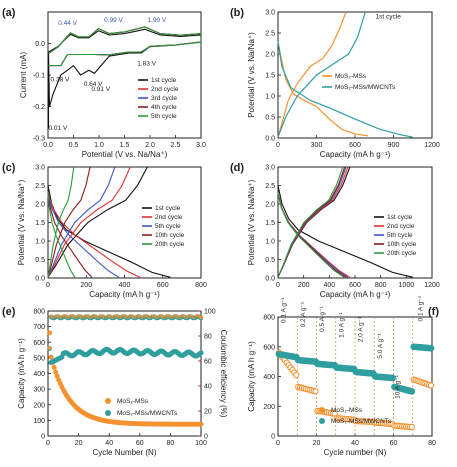  What do you see at coordinates (124, 75) in the screenshot?
I see `plot-frame` at bounding box center [124, 75].